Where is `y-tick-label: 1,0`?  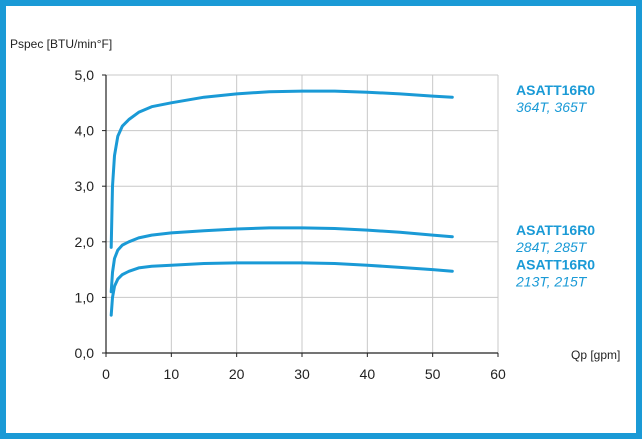
y-tick-label: 1,0 is located at coordinates (85, 297).